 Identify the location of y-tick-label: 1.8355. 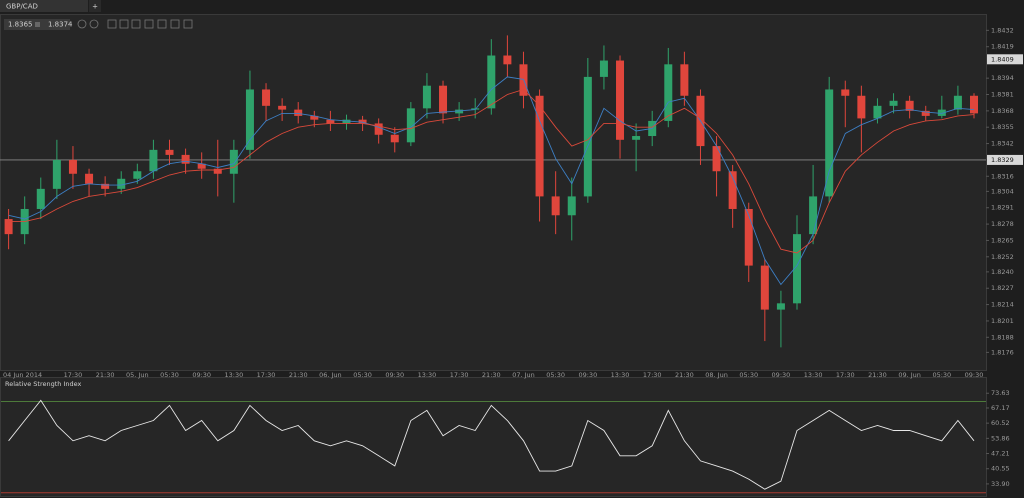
(1002, 127).